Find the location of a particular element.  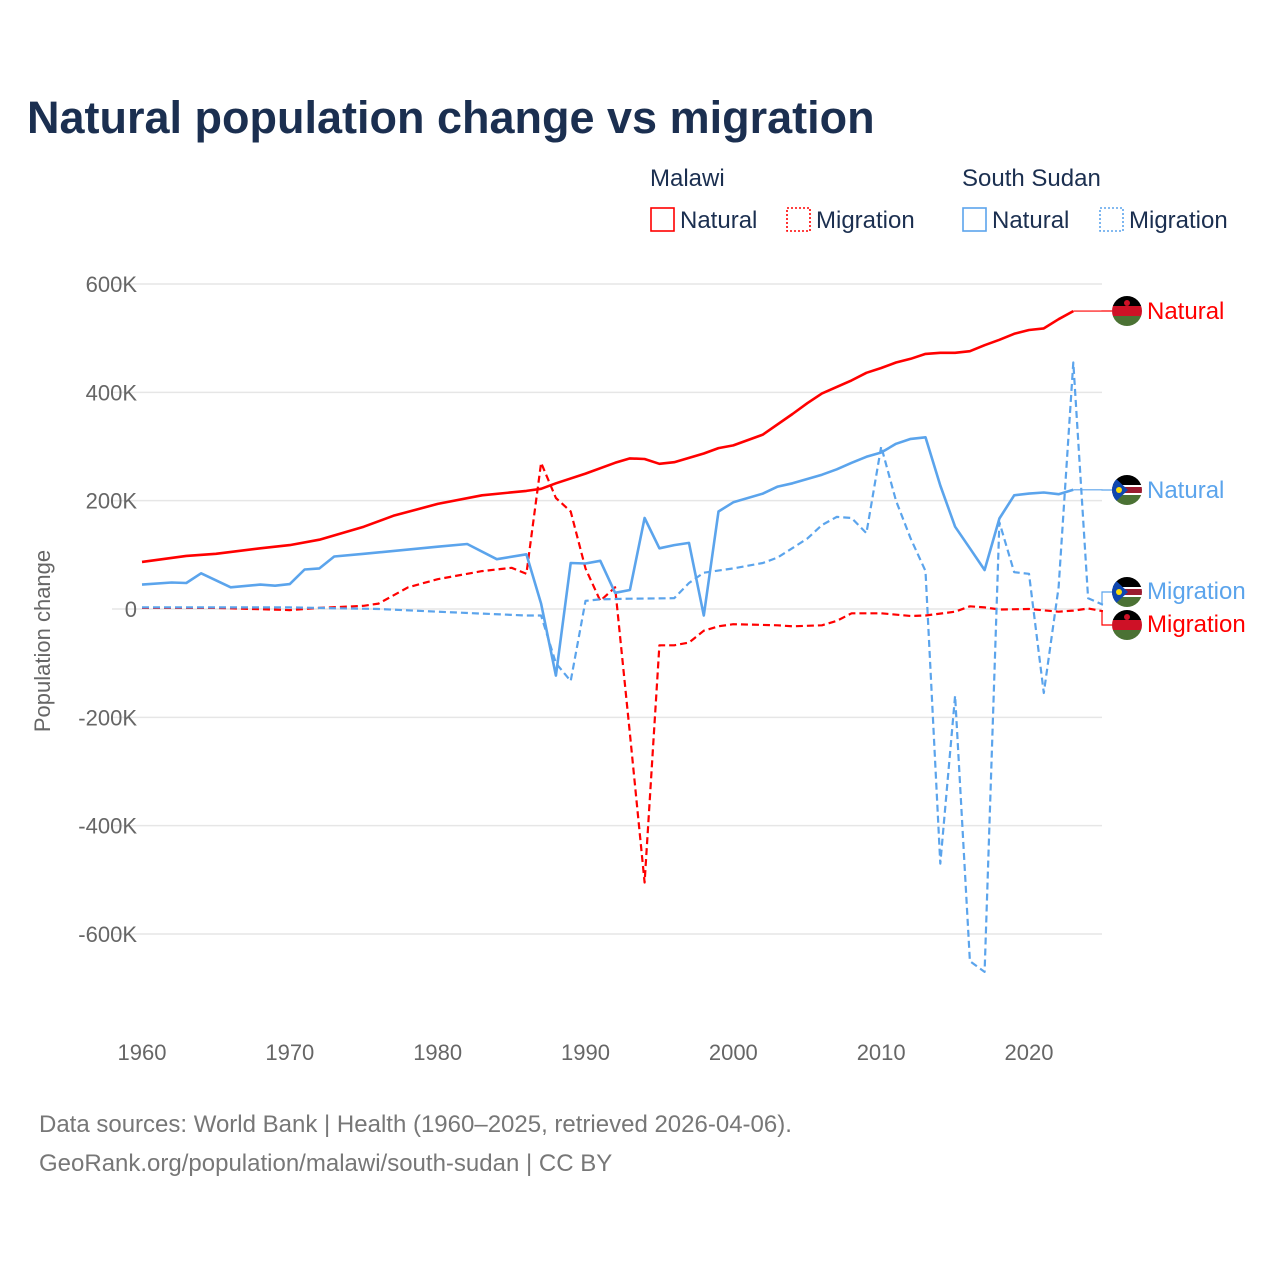

x-tick-label: 1990 is located at coordinates (585, 1052).